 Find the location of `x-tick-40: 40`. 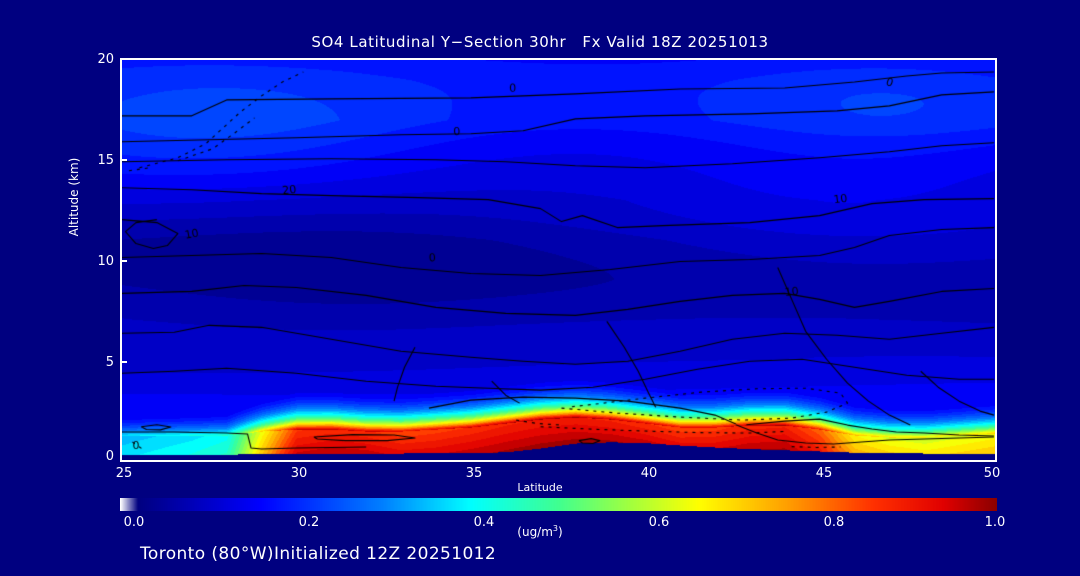

x-tick-40: 40 is located at coordinates (649, 473).